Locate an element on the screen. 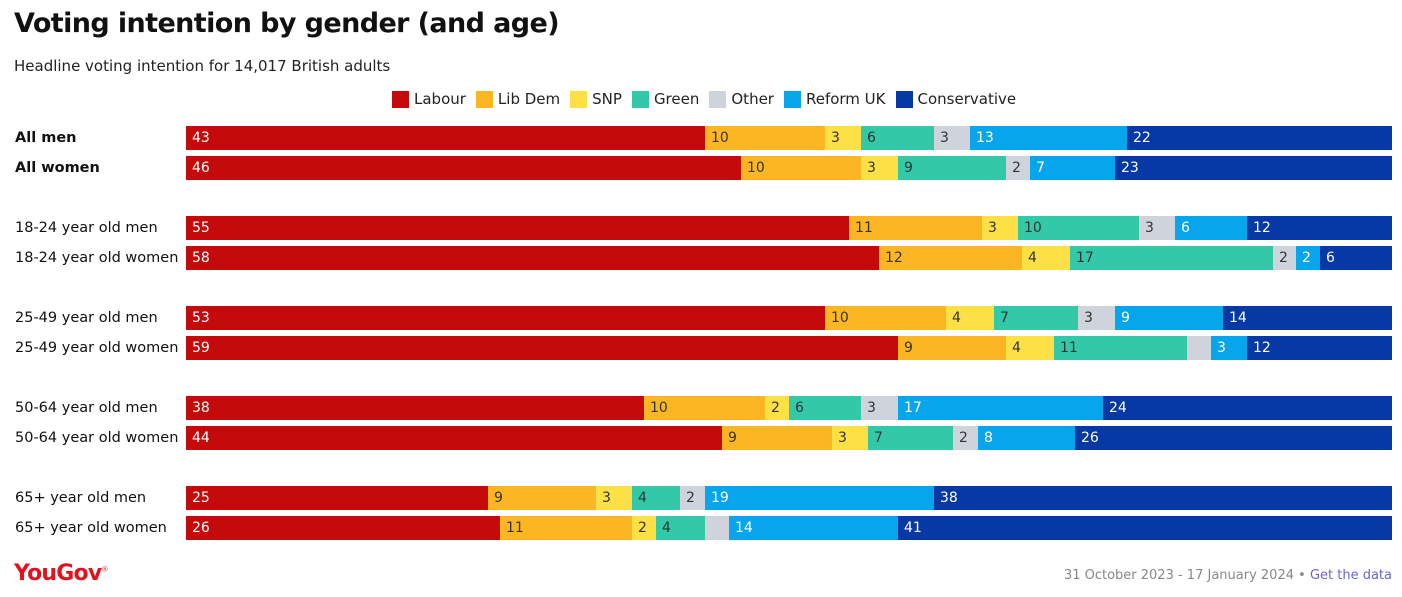 This screenshot has width=1402, height=597. data-label: 19 is located at coordinates (720, 498).